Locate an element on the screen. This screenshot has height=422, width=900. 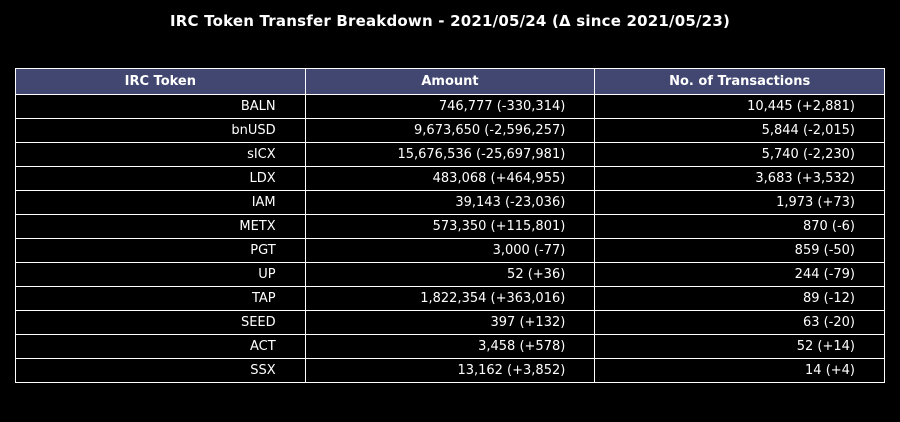
cell-amount: 15,676,536 (-25,697,981) is located at coordinates (450, 154).